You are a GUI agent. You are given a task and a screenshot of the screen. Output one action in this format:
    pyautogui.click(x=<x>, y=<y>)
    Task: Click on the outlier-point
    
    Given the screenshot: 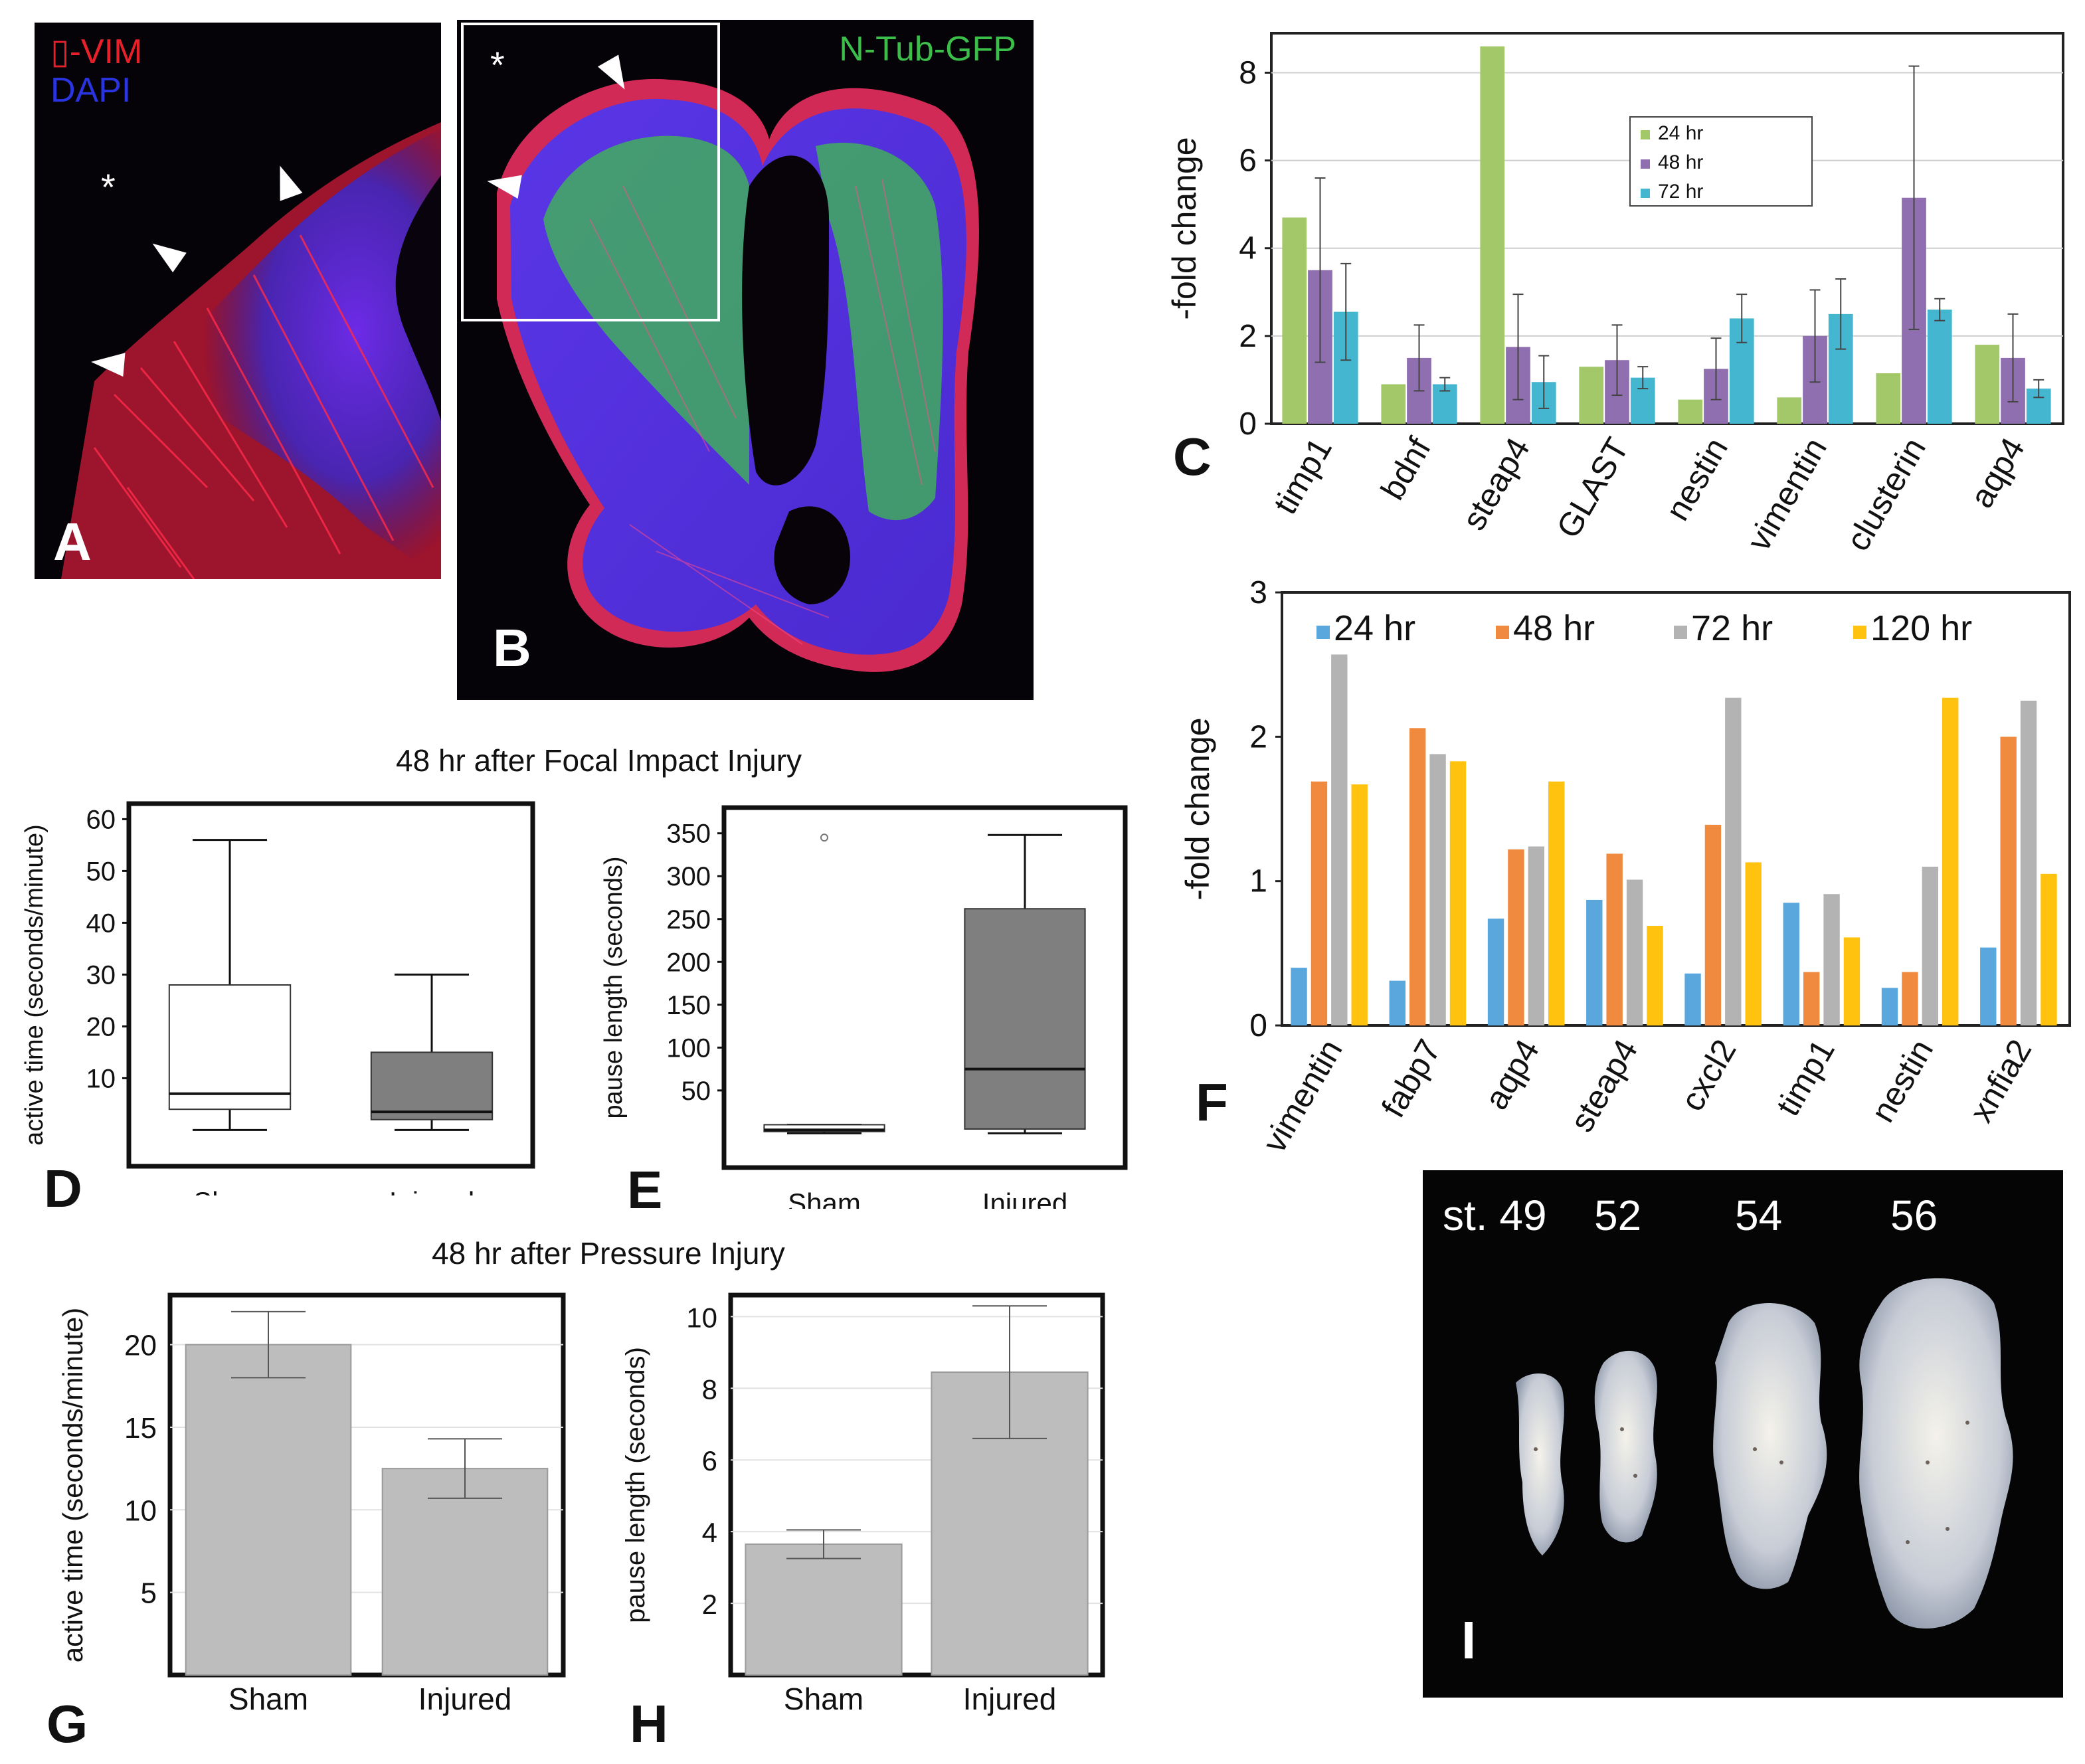 What is the action you would take?
    pyautogui.click(x=824, y=838)
    